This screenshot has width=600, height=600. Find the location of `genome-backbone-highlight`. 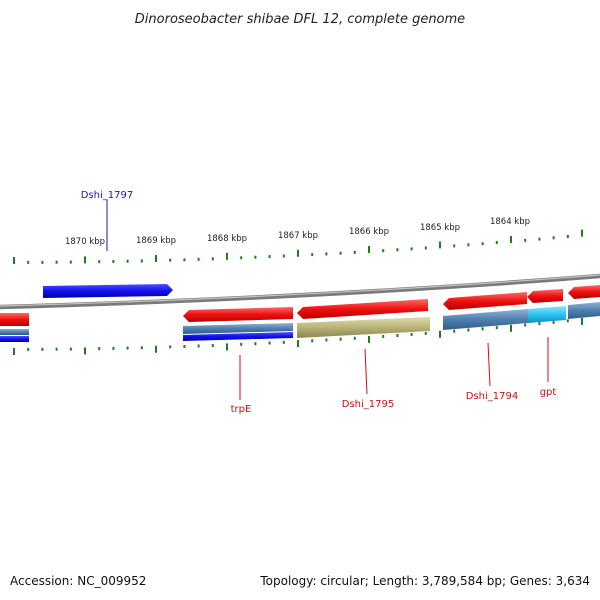

genome-backbone-highlight is located at coordinates (300, 290).